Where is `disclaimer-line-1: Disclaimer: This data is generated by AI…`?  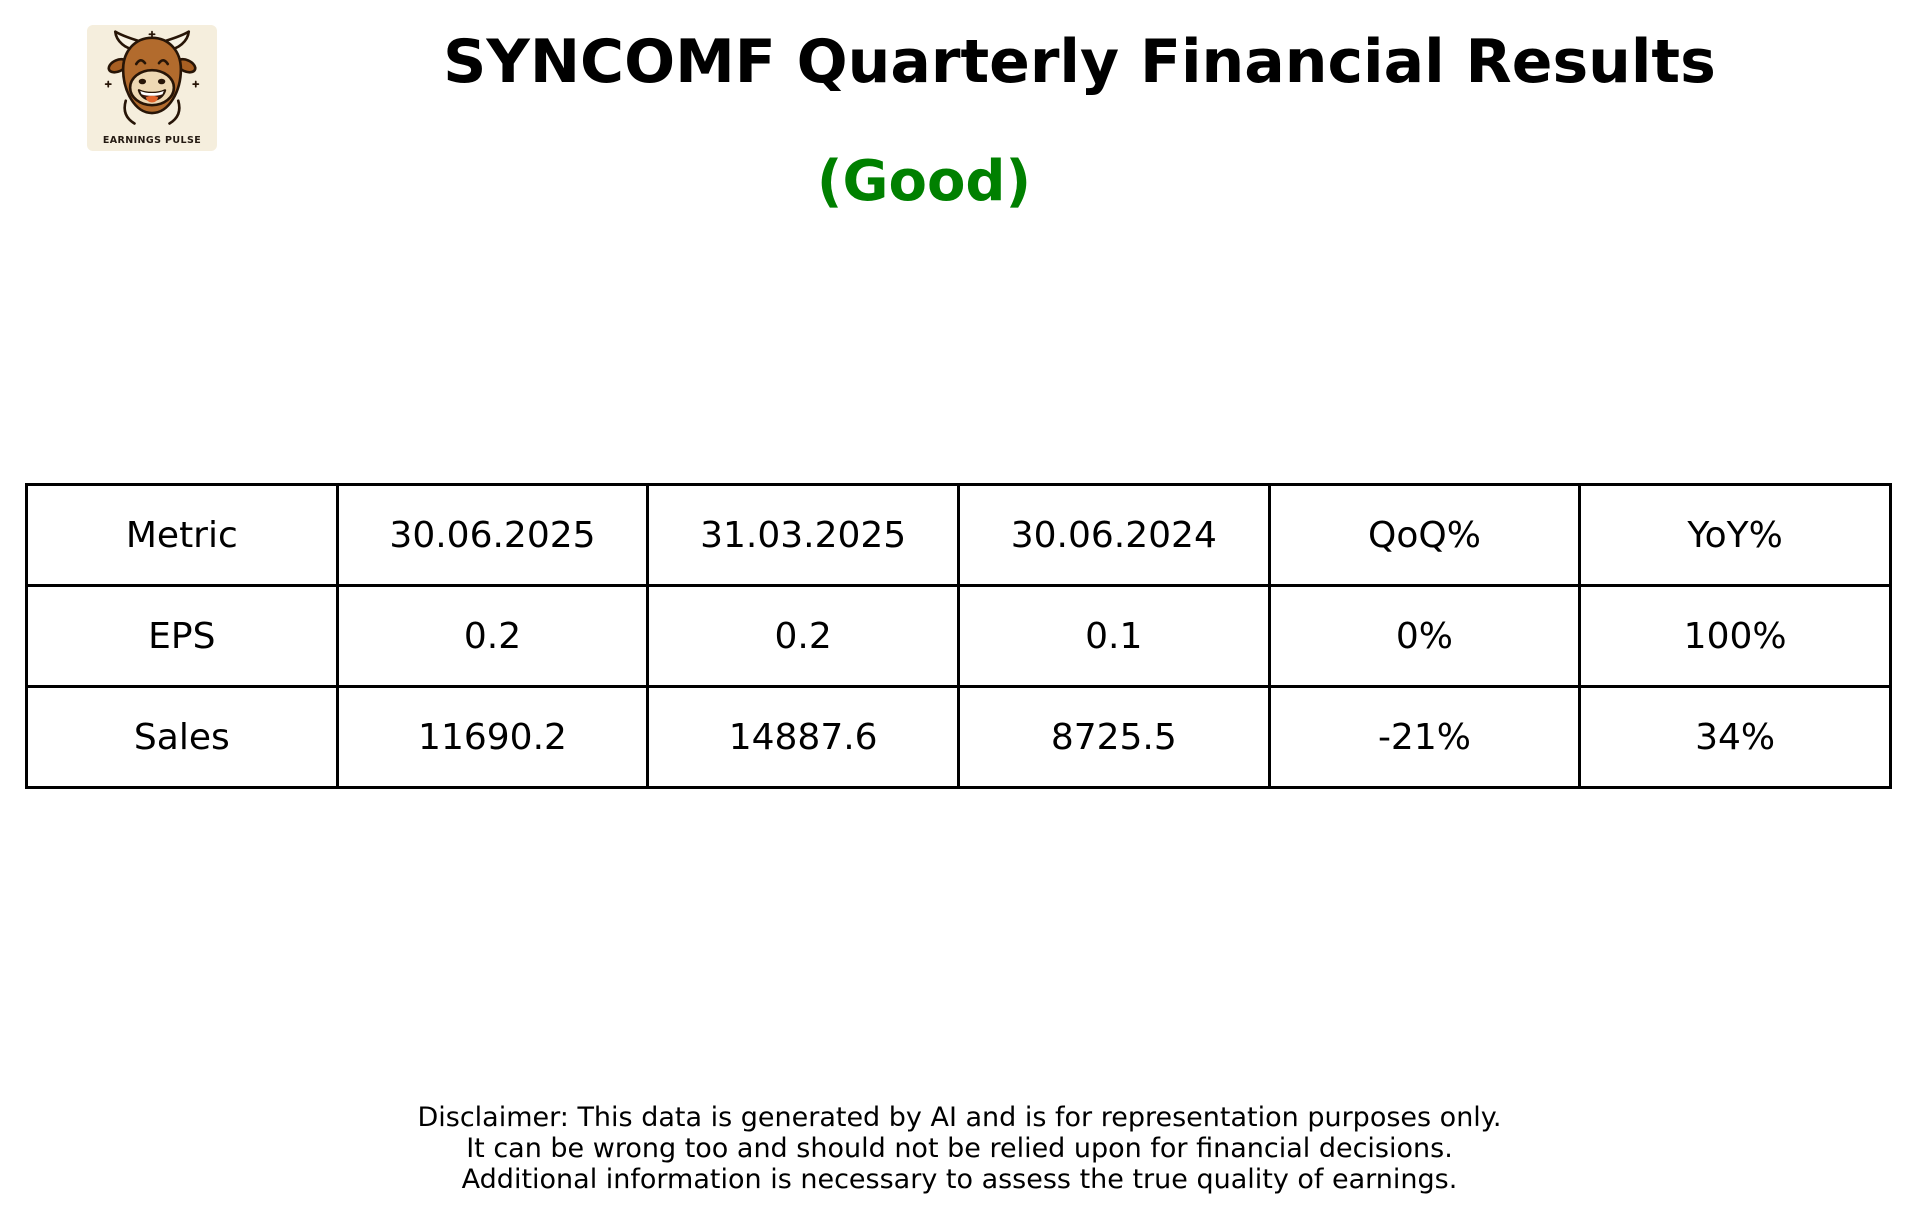 disclaimer-line-1: Disclaimer: This data is generated by AI… is located at coordinates (959, 1117).